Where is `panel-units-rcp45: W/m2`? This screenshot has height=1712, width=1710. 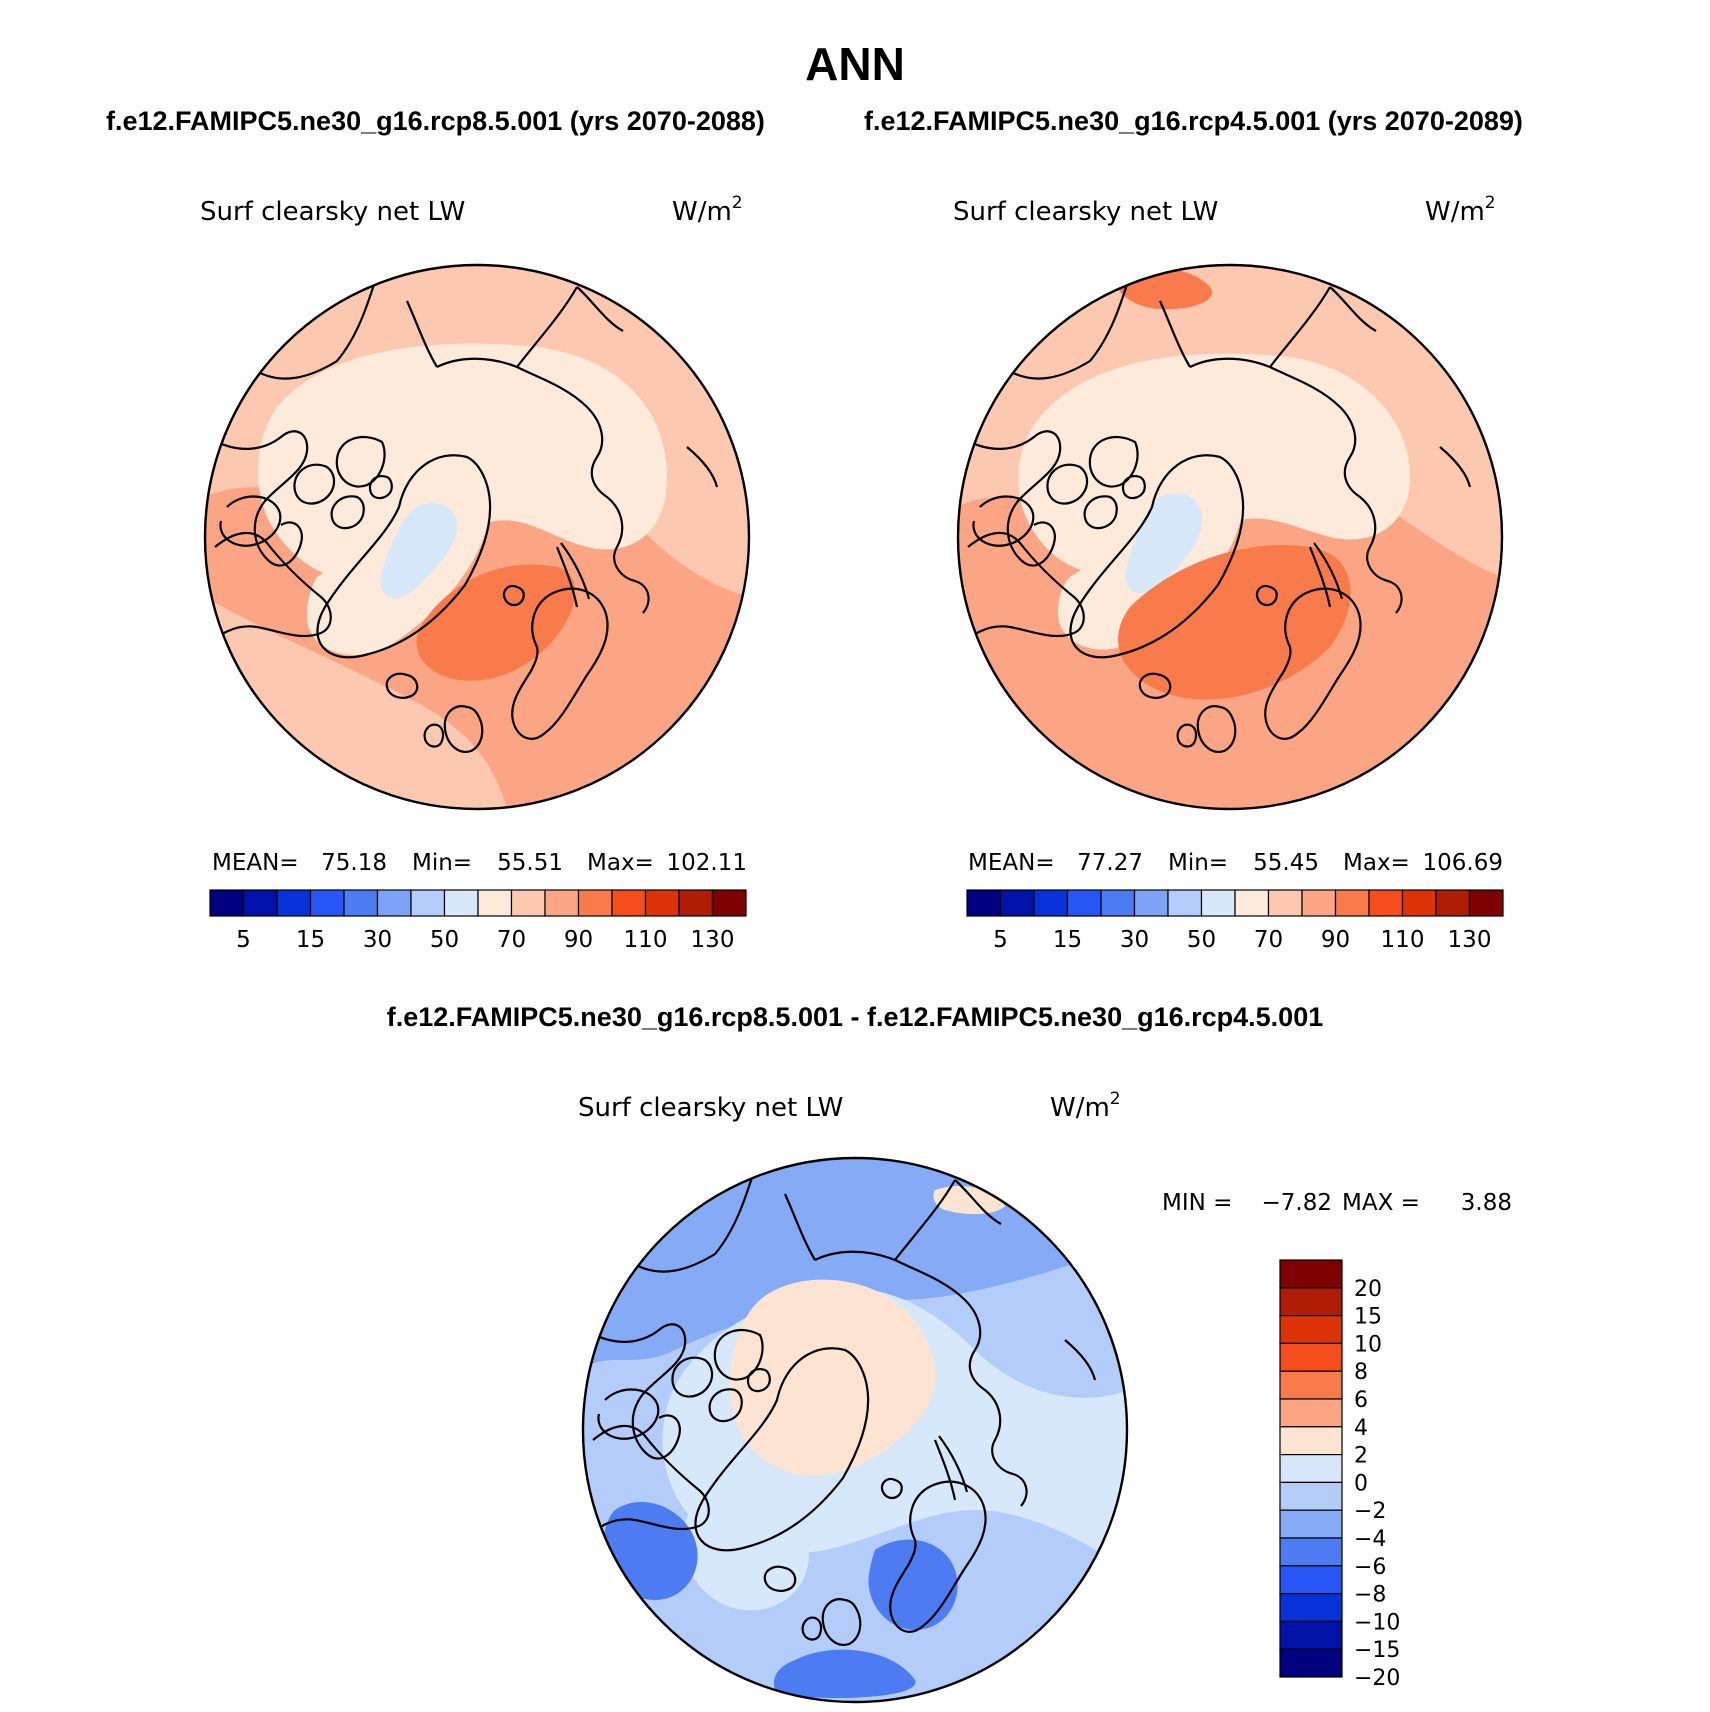
panel-units-rcp45: W/m2 is located at coordinates (1460, 210).